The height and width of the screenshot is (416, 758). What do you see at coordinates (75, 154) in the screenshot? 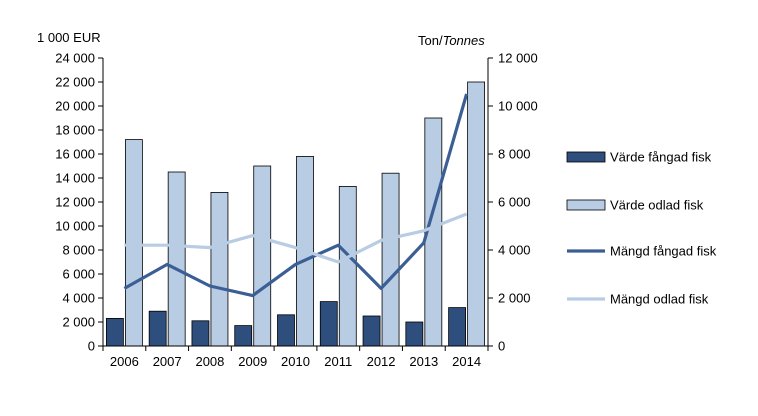
I see `left-tick-label: 16 000` at bounding box center [75, 154].